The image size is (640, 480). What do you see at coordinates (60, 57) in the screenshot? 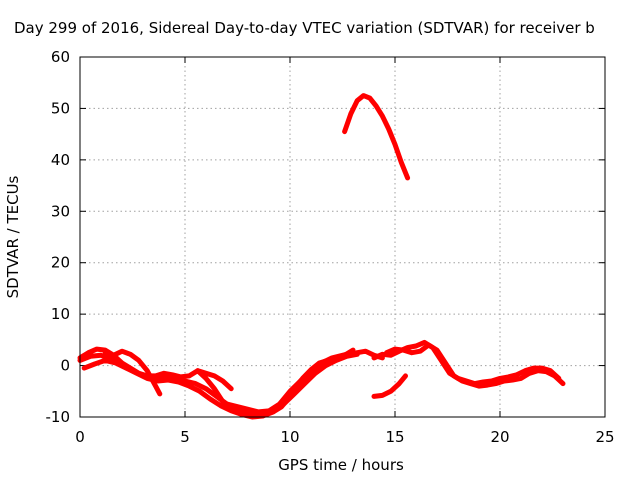
I see `y-tick-label: 60` at bounding box center [60, 57].